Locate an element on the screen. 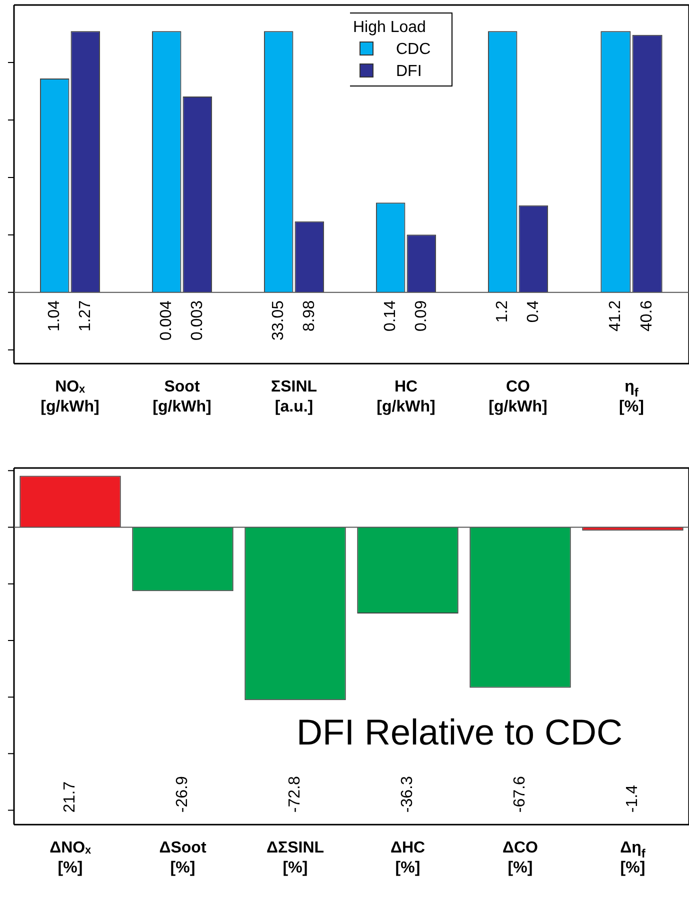 The height and width of the screenshot is (911, 689). data-label: -36.3 is located at coordinates (407, 794).